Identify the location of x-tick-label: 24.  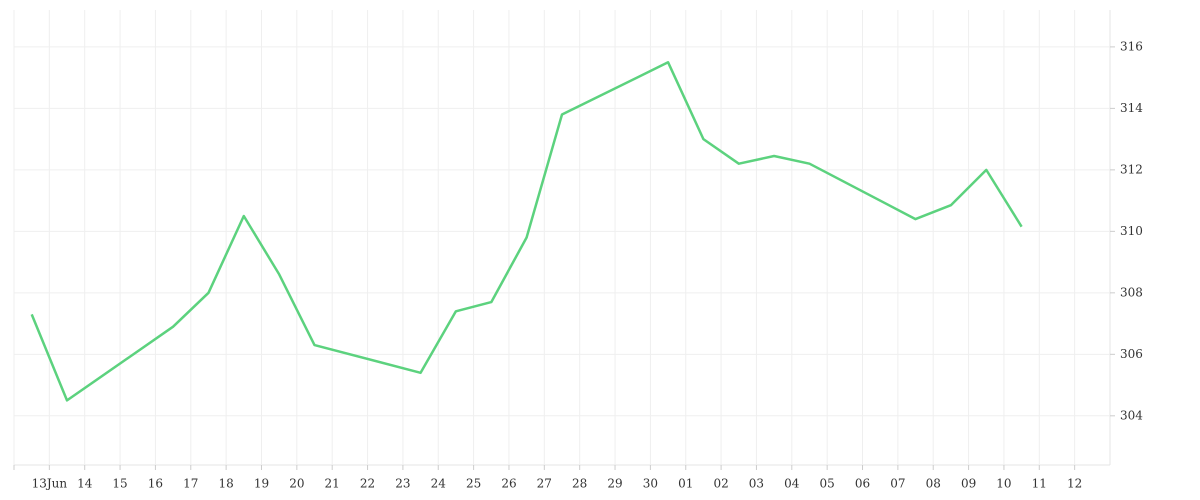
(439, 484).